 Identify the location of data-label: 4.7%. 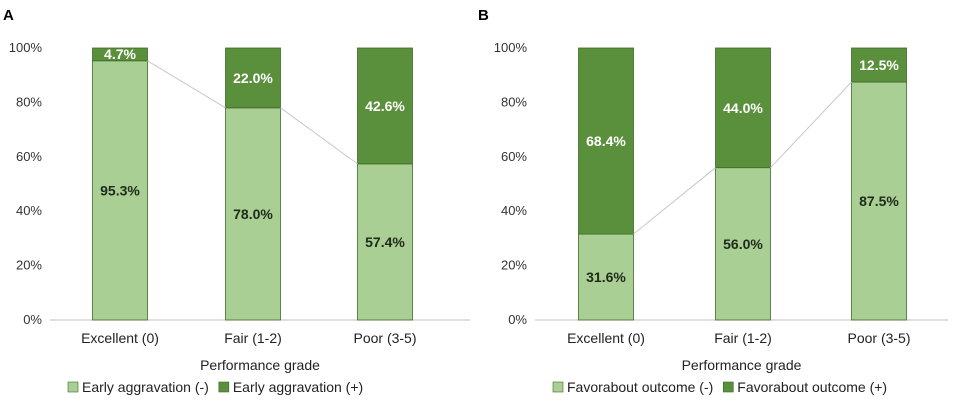
(120, 54).